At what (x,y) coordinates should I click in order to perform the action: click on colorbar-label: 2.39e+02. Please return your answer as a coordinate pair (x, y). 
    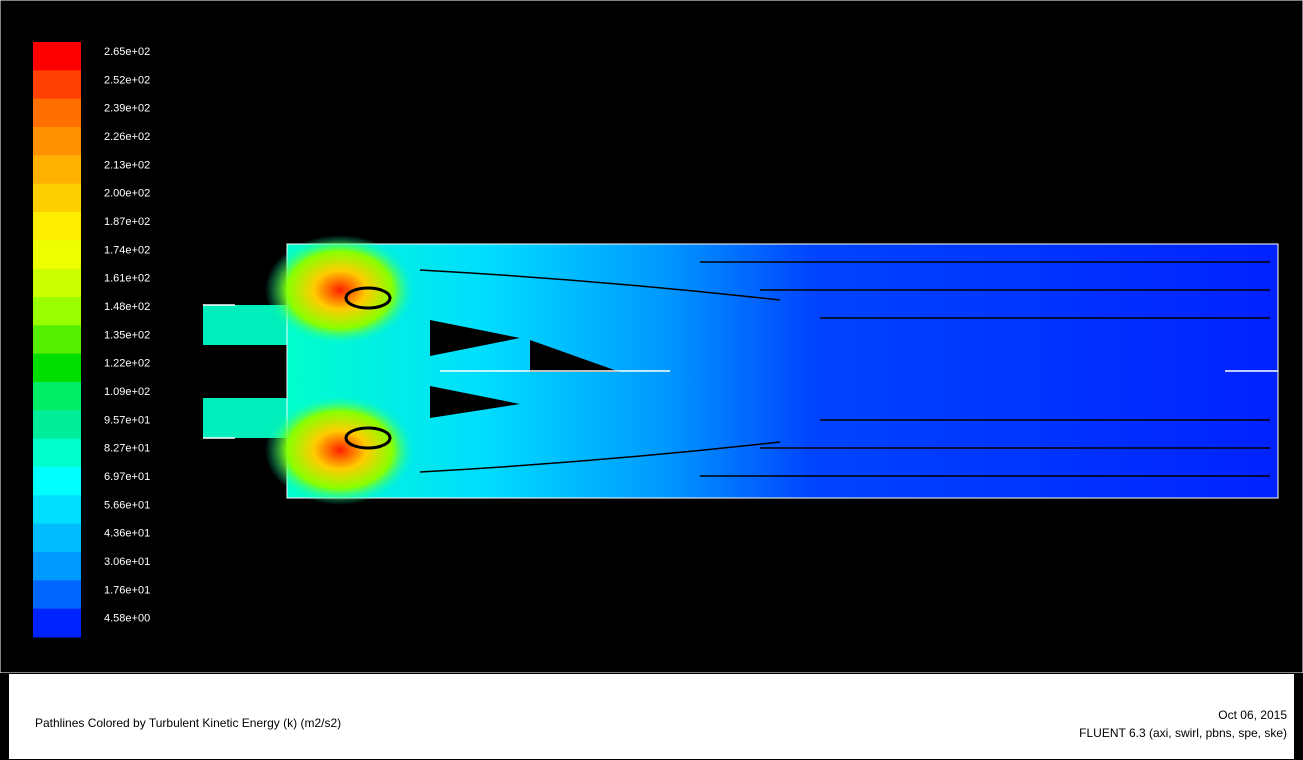
    Looking at the image, I should click on (127, 109).